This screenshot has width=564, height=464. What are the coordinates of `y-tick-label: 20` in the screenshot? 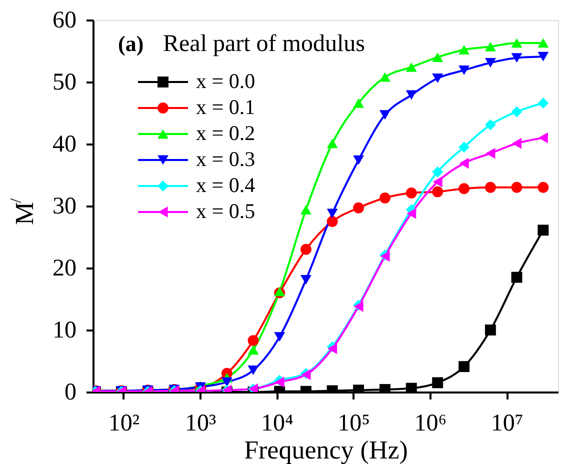 It's located at (64, 269).